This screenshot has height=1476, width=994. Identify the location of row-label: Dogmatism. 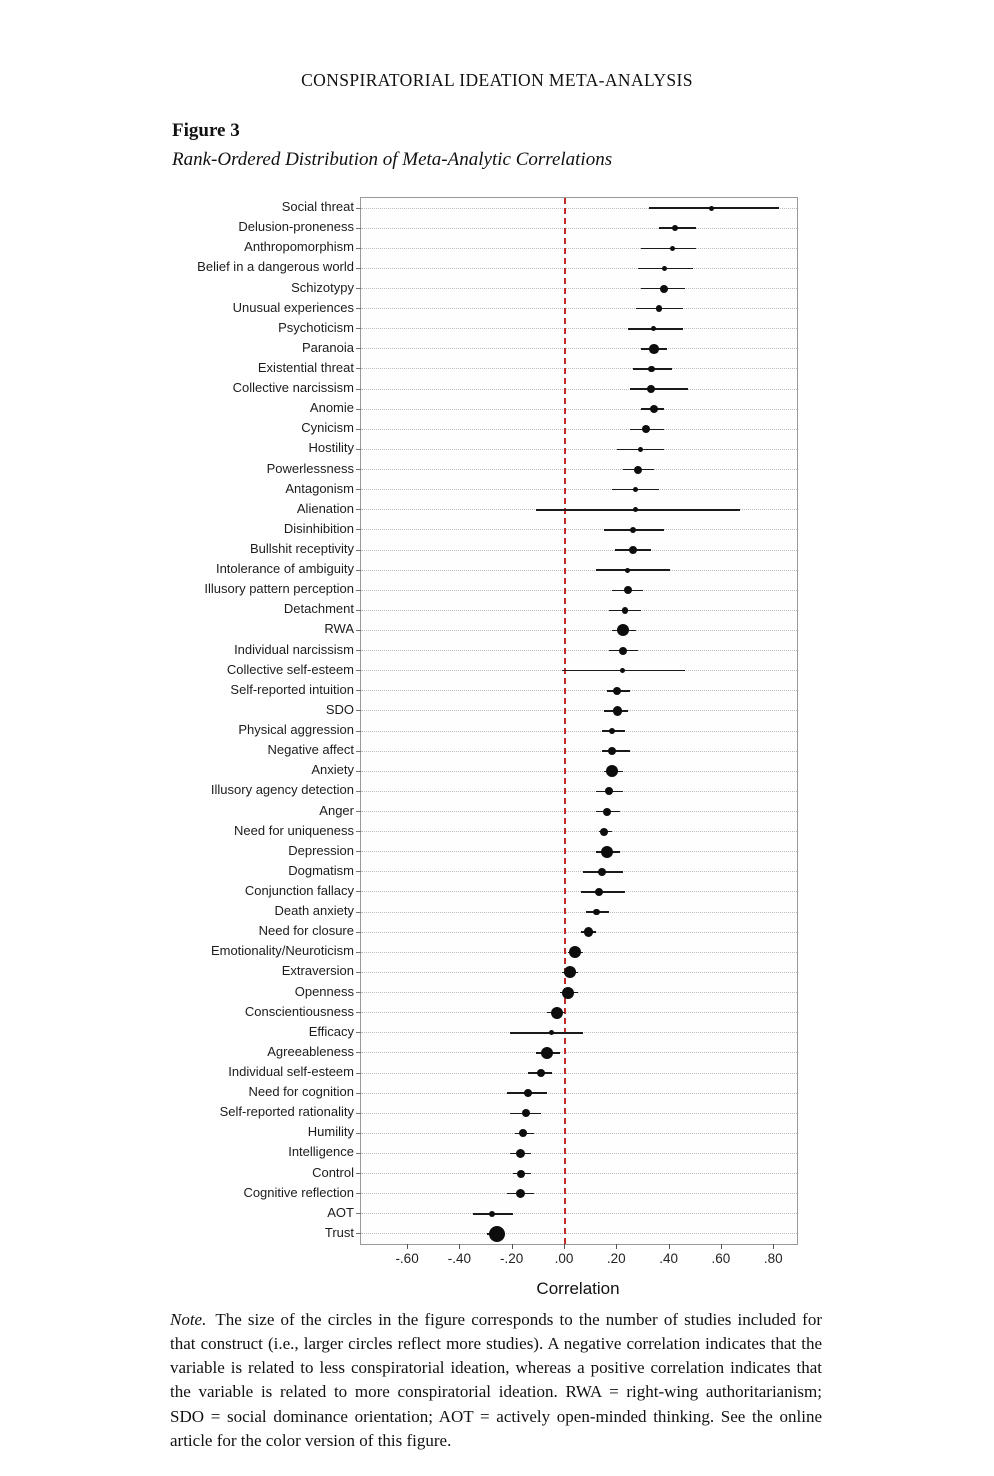
(321, 870).